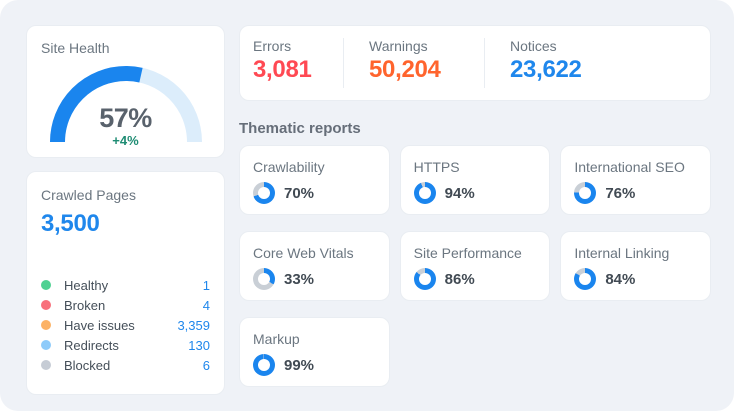  What do you see at coordinates (635, 266) in the screenshot?
I see `thematic-card-internal-linking: Internal Linking 84%` at bounding box center [635, 266].